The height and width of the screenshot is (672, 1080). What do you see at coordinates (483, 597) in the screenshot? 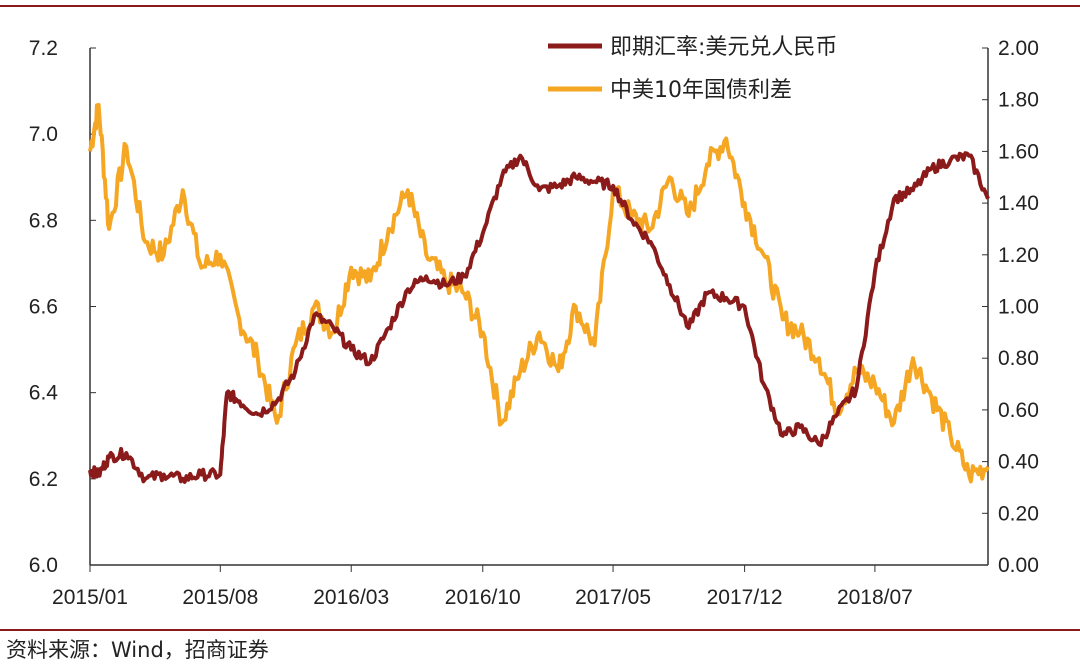
I see `x-tick-label: 2016/10` at bounding box center [483, 597].